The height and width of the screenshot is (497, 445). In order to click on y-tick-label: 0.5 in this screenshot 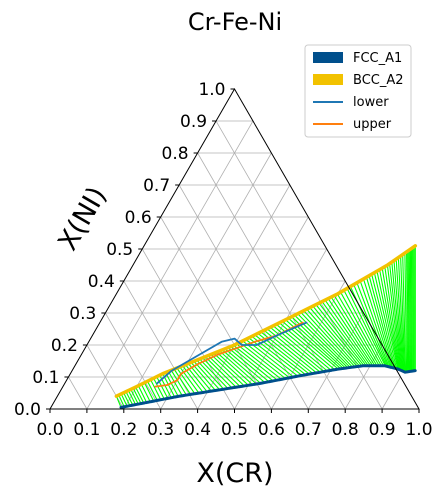, I will do `click(119, 250)`.